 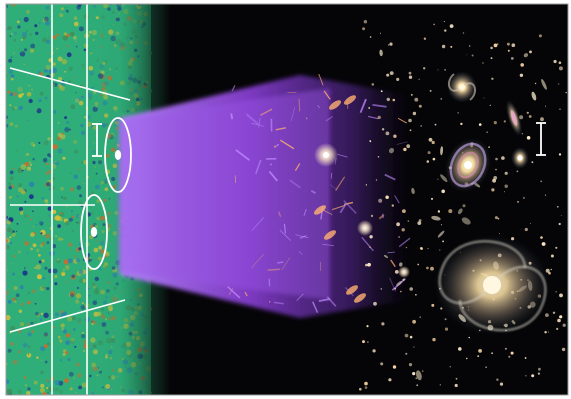 I want to click on edge-on-galaxy, so click(x=514, y=118).